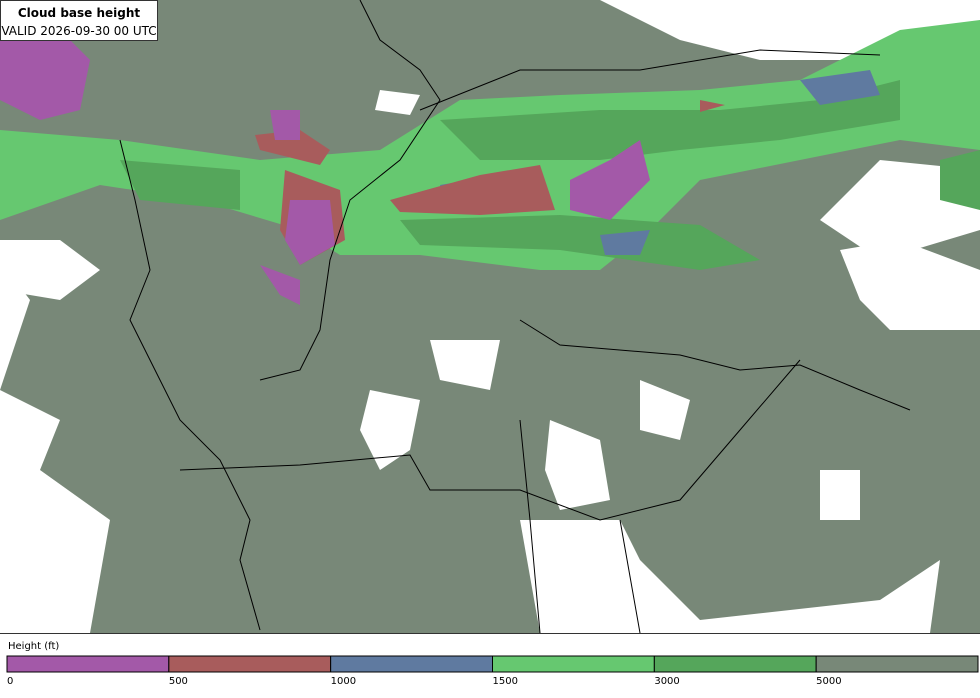 Image resolution: width=980 pixels, height=698 pixels. Describe the element at coordinates (10, 681) in the screenshot. I see `colorbar-tick-label: 0` at that location.